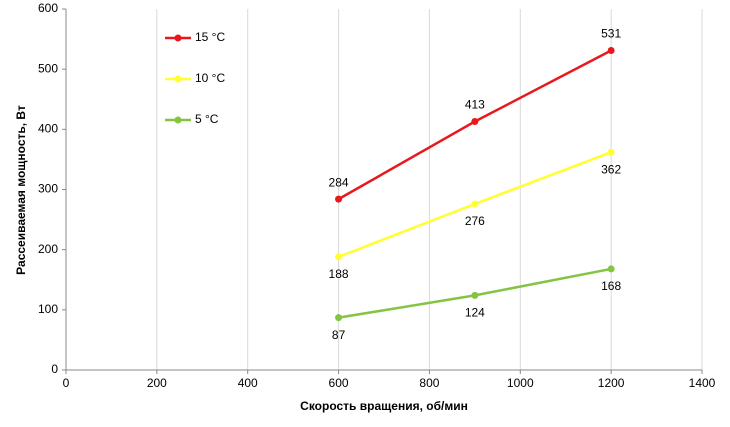 The height and width of the screenshot is (427, 730). Describe the element at coordinates (48, 8) in the screenshot. I see `y-tick-label: 600` at that location.